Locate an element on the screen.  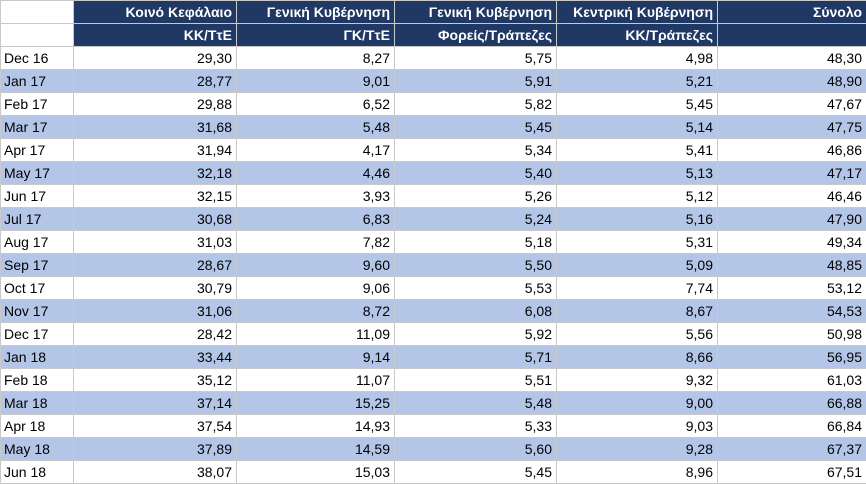
table-cell: 31,03 is located at coordinates (155, 242).